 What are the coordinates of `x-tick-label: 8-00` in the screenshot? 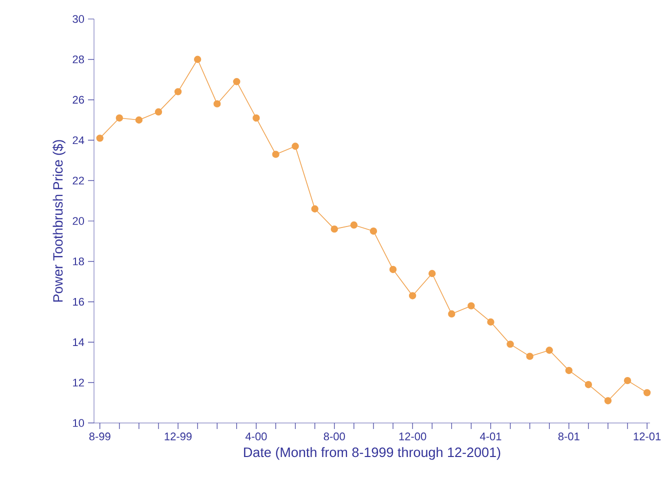 It's located at (334, 436).